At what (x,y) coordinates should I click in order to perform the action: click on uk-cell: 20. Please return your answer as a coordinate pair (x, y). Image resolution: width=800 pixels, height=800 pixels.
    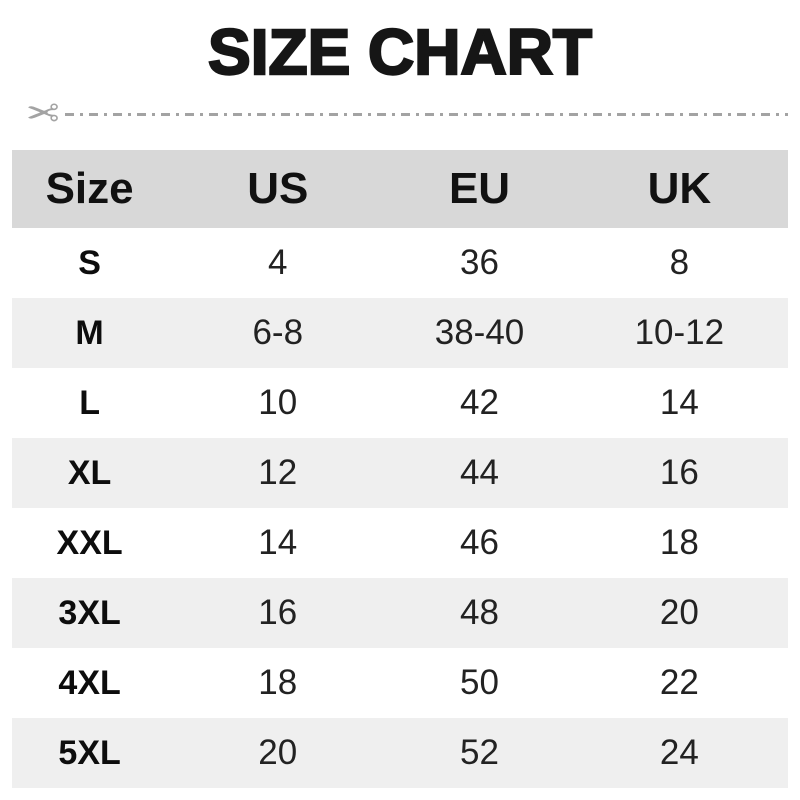
    Looking at the image, I should click on (679, 613).